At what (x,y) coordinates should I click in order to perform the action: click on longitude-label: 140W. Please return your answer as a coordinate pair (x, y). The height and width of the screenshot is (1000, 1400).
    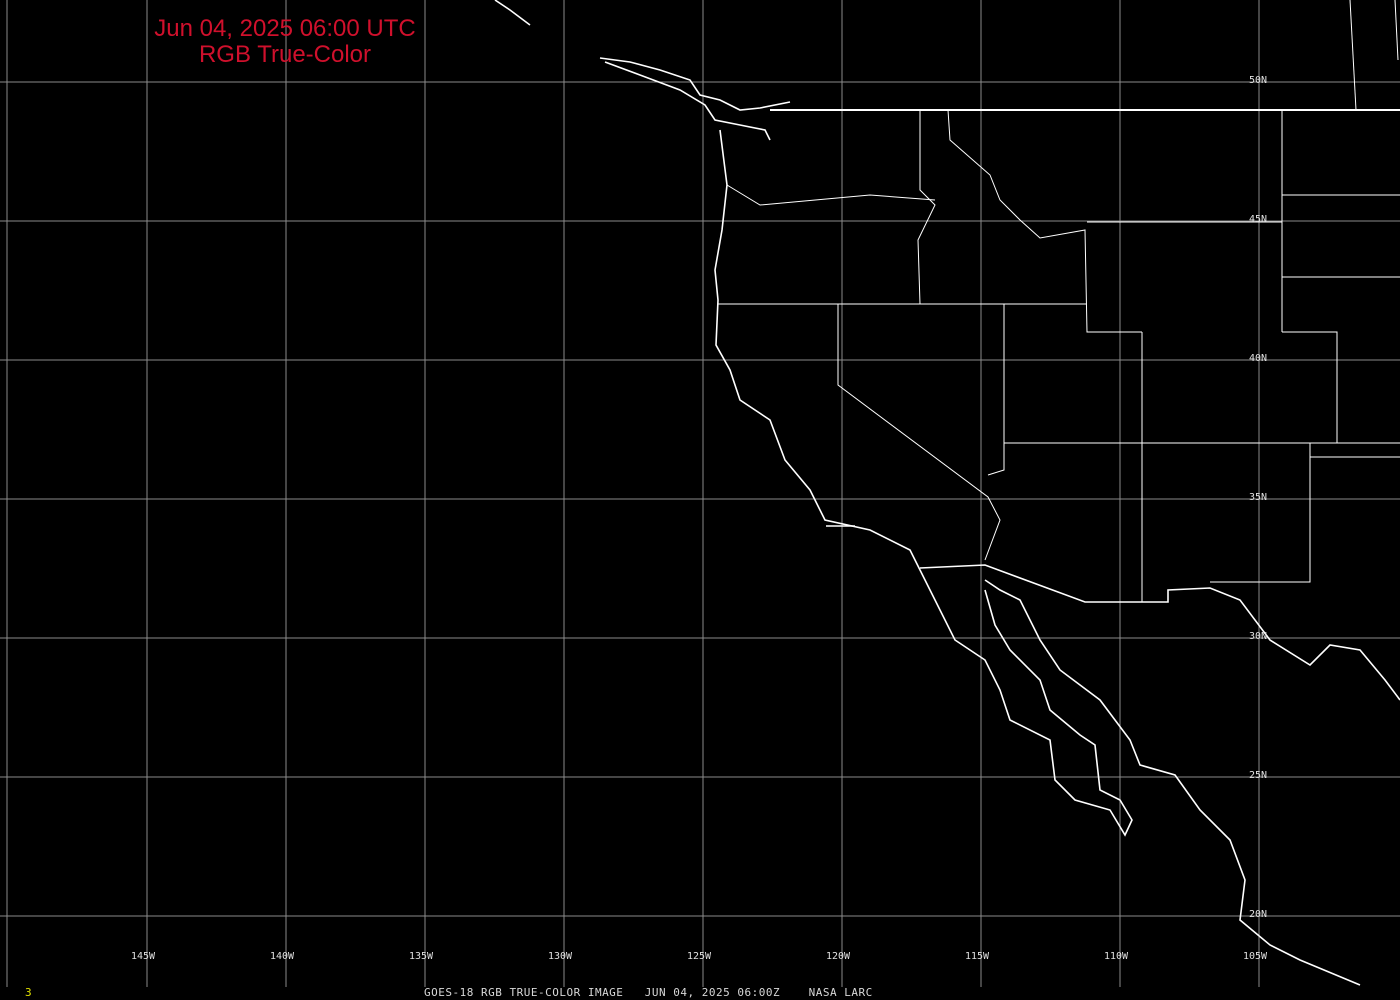
    Looking at the image, I should click on (282, 956).